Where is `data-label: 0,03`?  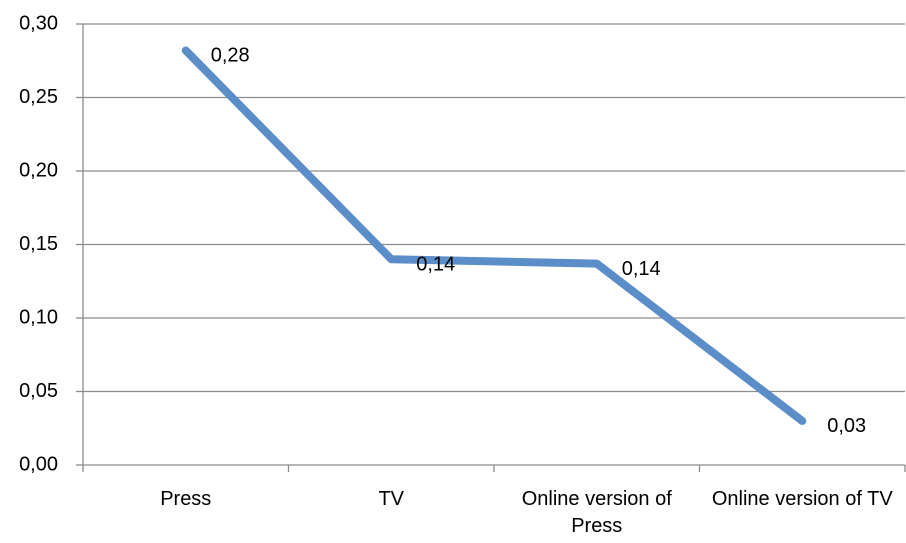 data-label: 0,03 is located at coordinates (846, 426).